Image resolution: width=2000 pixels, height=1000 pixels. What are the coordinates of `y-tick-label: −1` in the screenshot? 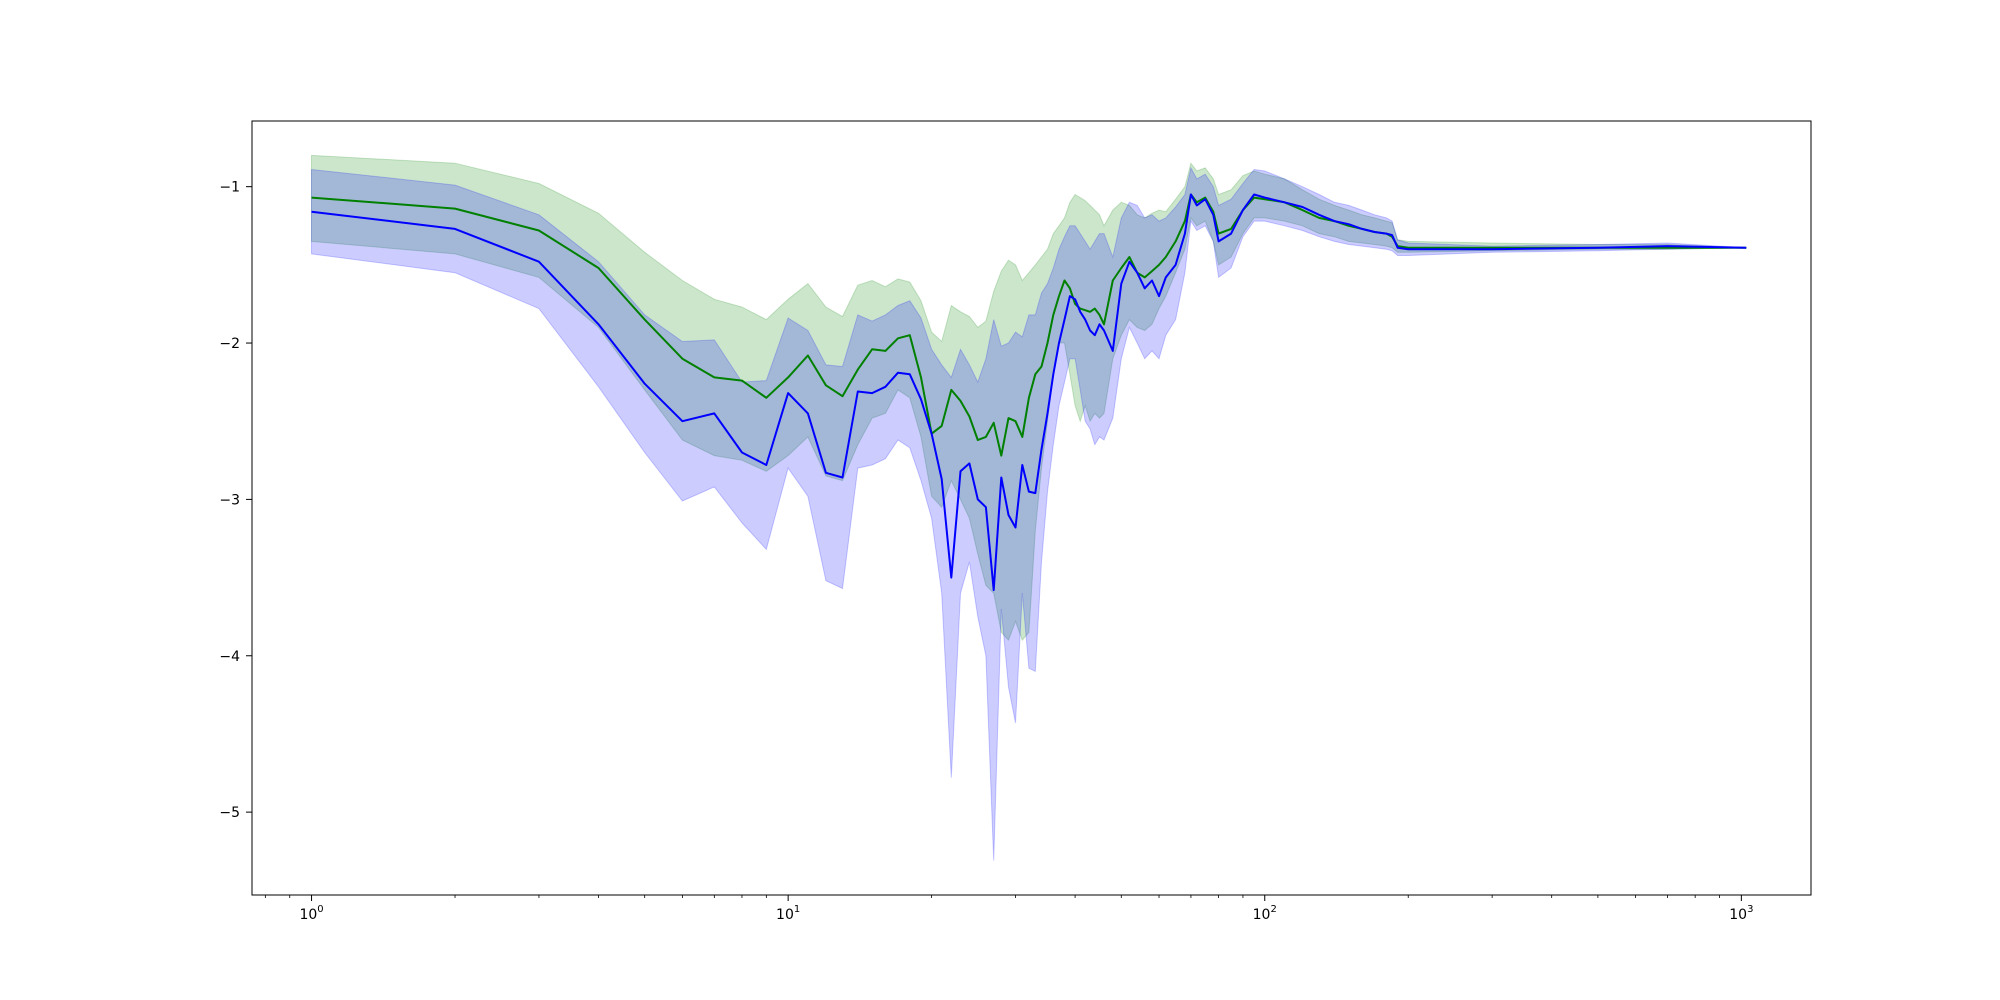 It's located at (229, 188).